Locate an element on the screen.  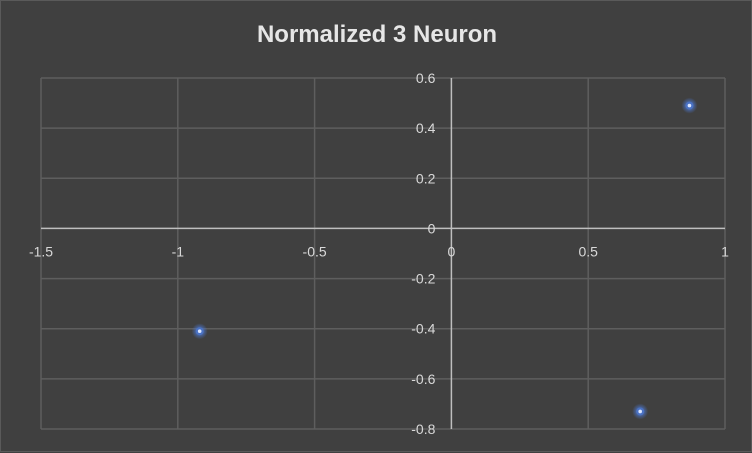
x-tick-label: 0.5 is located at coordinates (588, 251).